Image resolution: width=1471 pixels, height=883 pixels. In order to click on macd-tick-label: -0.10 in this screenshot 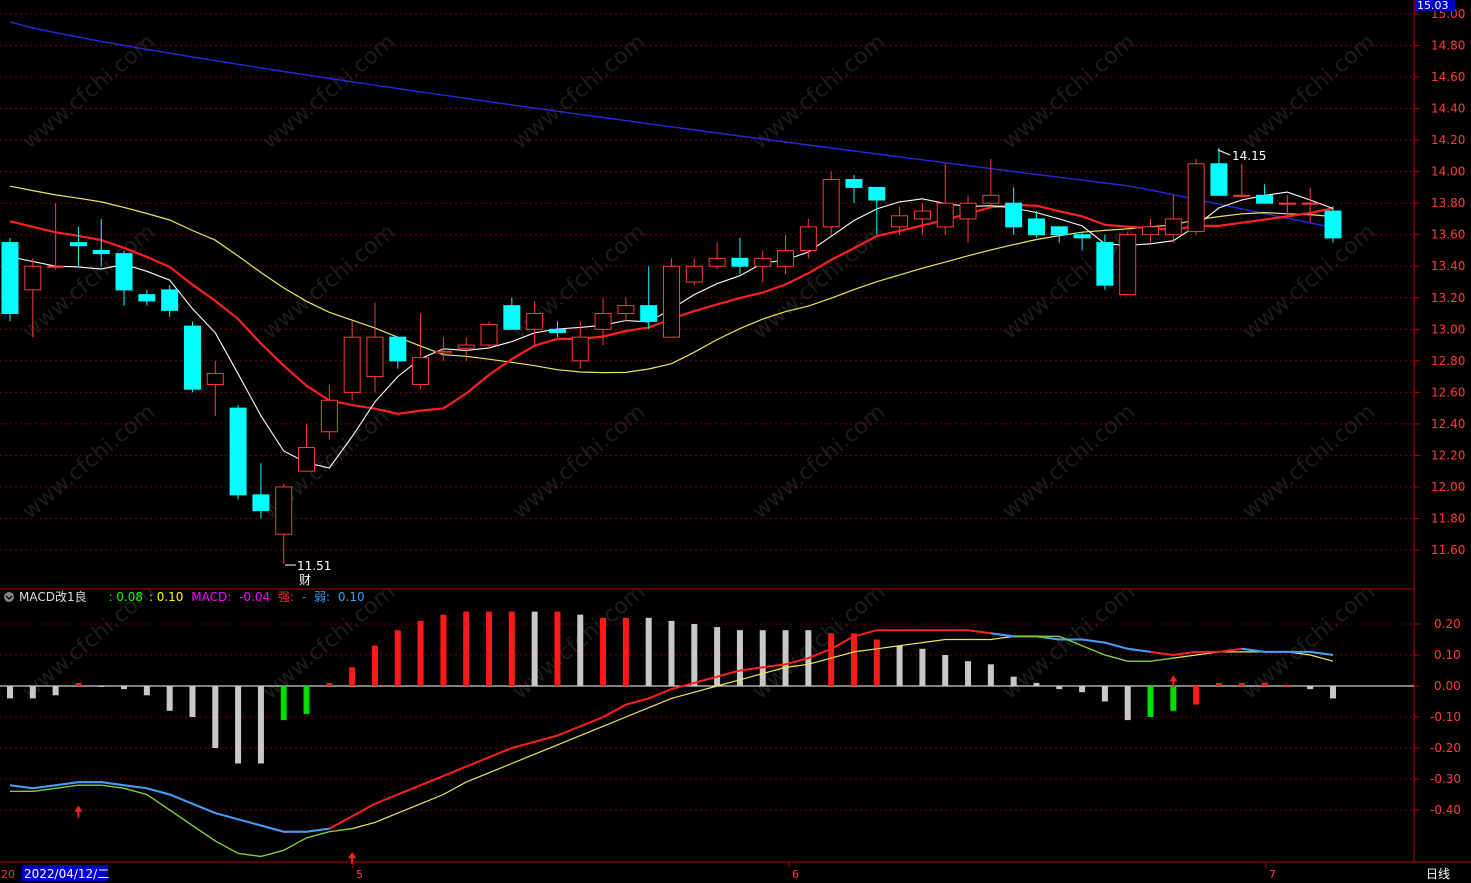, I will do `click(1445, 717)`.